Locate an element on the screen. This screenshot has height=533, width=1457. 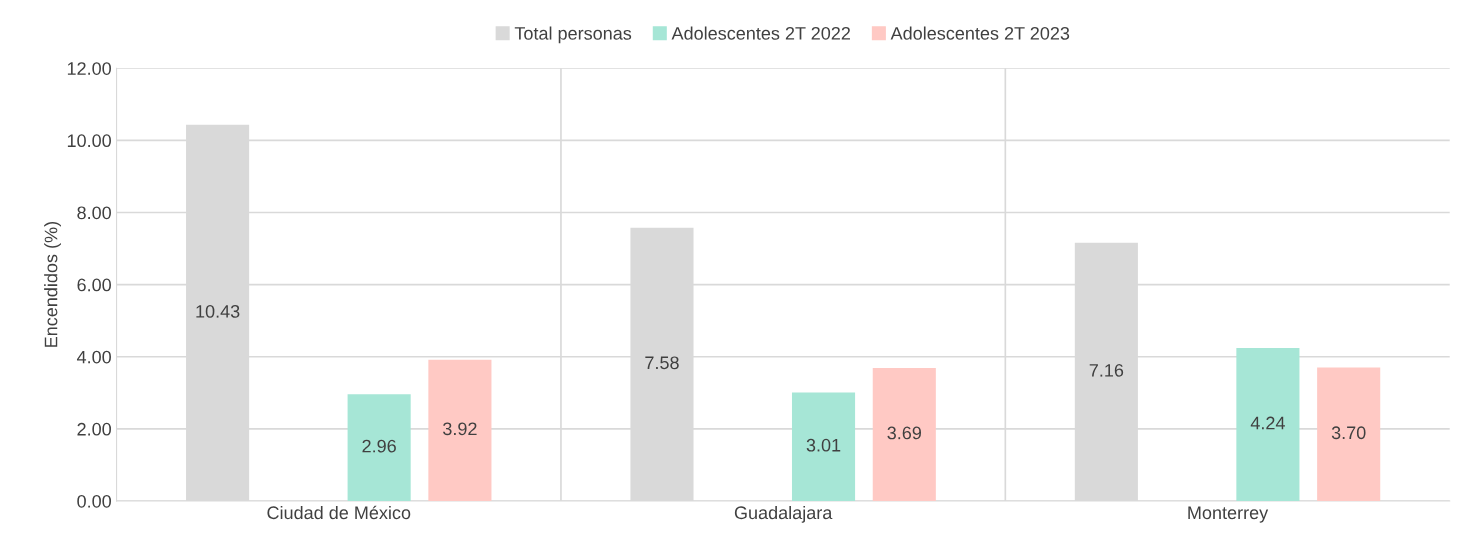
data-label: 7.16 is located at coordinates (1106, 370).